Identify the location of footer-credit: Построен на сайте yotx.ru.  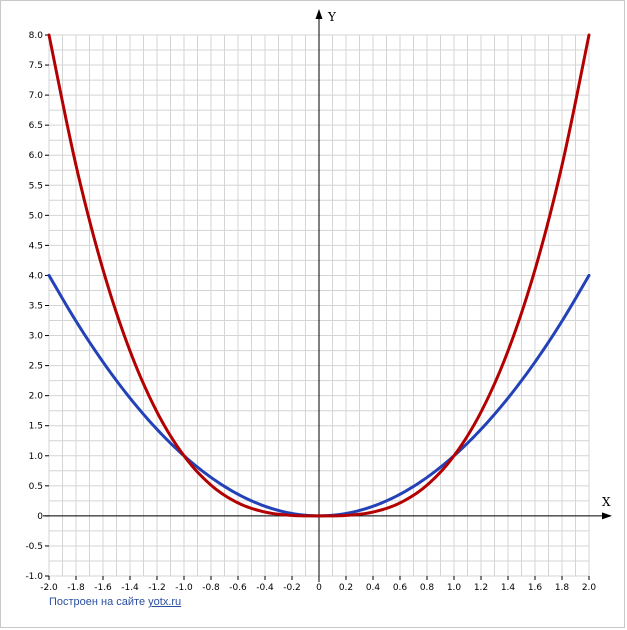
(115, 602).